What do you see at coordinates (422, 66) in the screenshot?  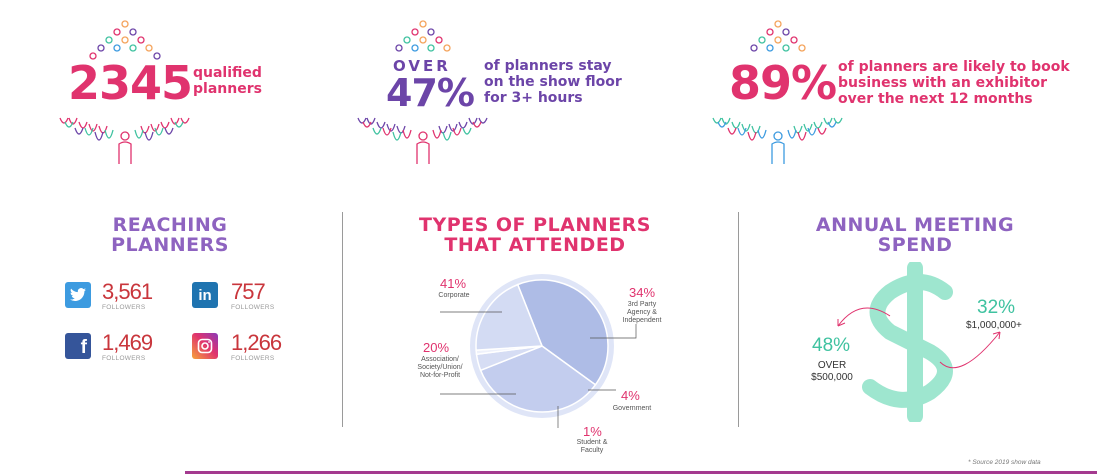 I see `stat-prefix-over: OVER` at bounding box center [422, 66].